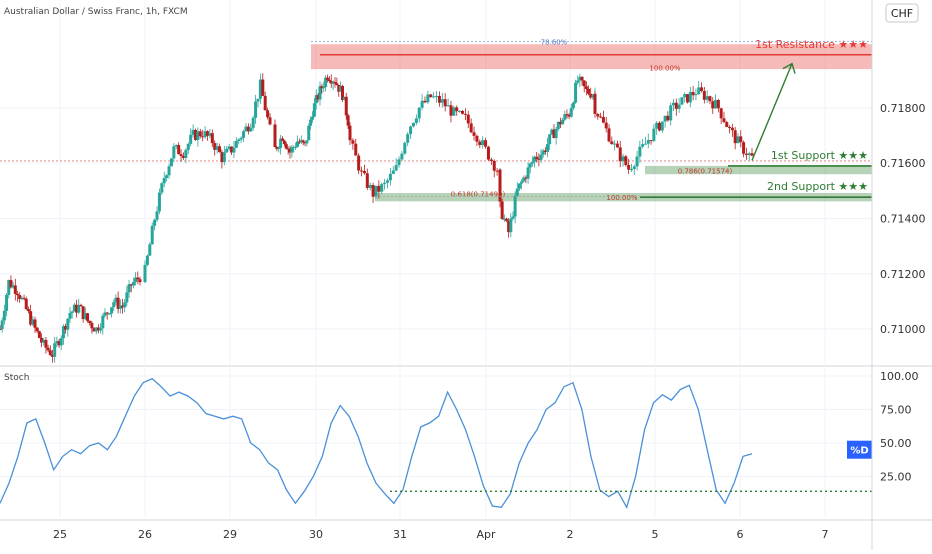 The height and width of the screenshot is (554, 932). Describe the element at coordinates (903, 329) in the screenshot. I see `price-tick-label: 0.71000` at that location.